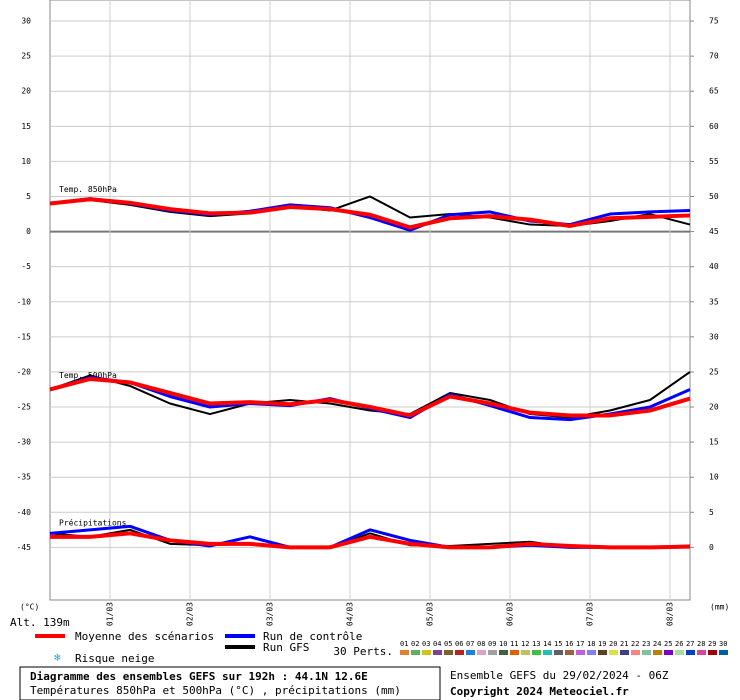  Describe the element at coordinates (286, 647) in the screenshot. I see `legend-label: Run GFS` at that location.